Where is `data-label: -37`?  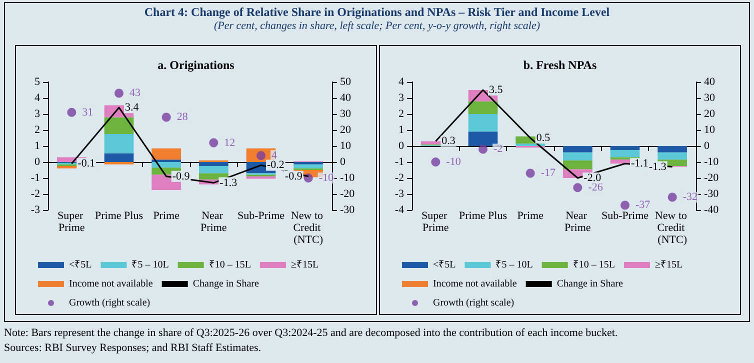
data-label: -37 is located at coordinates (643, 205).